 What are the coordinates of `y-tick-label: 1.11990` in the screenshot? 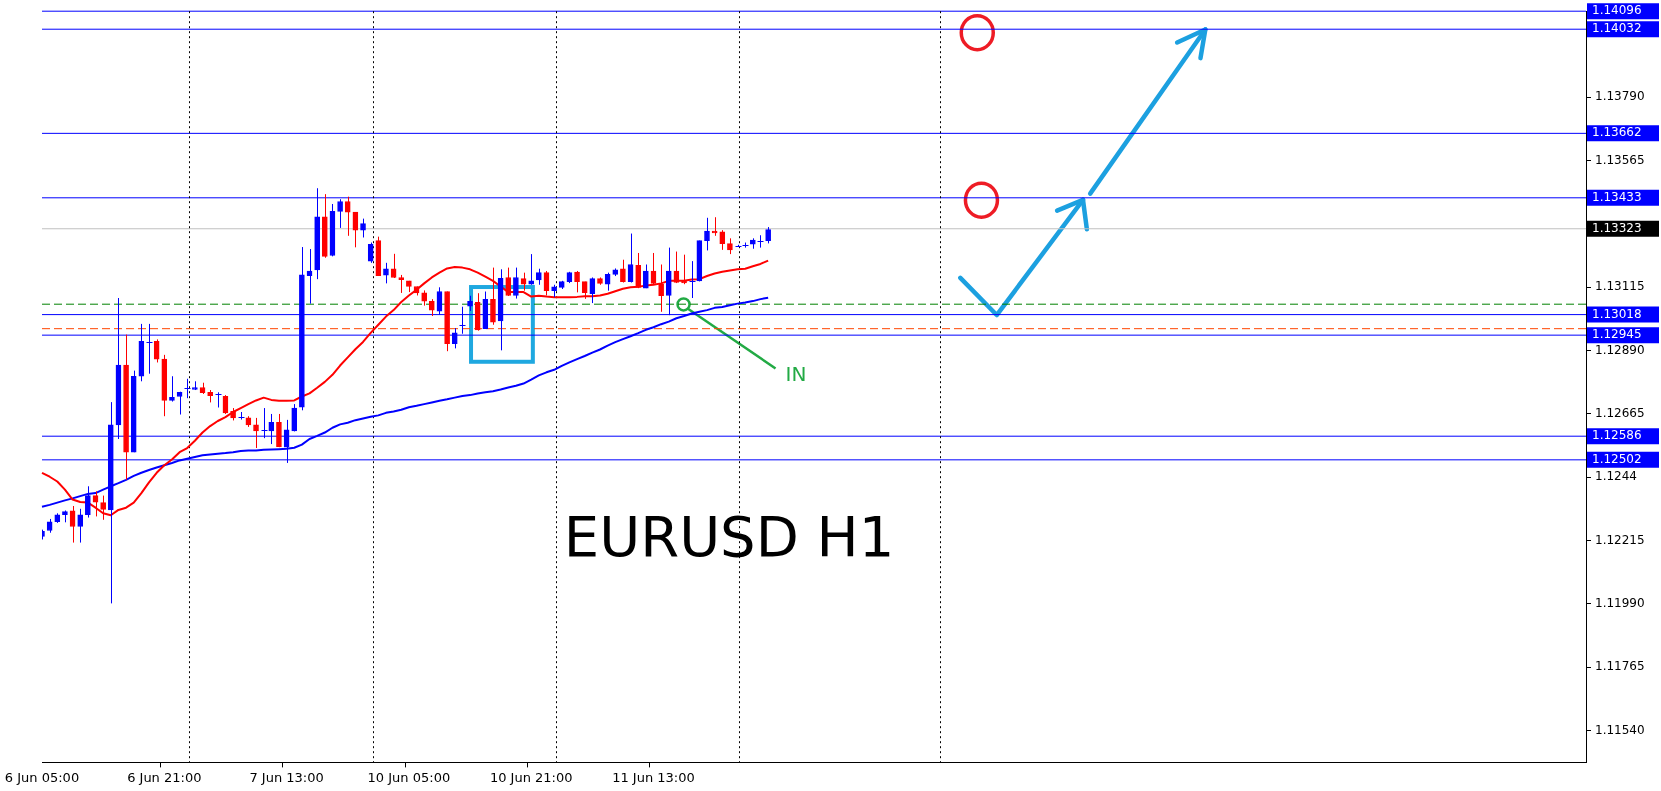 It's located at (1620, 603).